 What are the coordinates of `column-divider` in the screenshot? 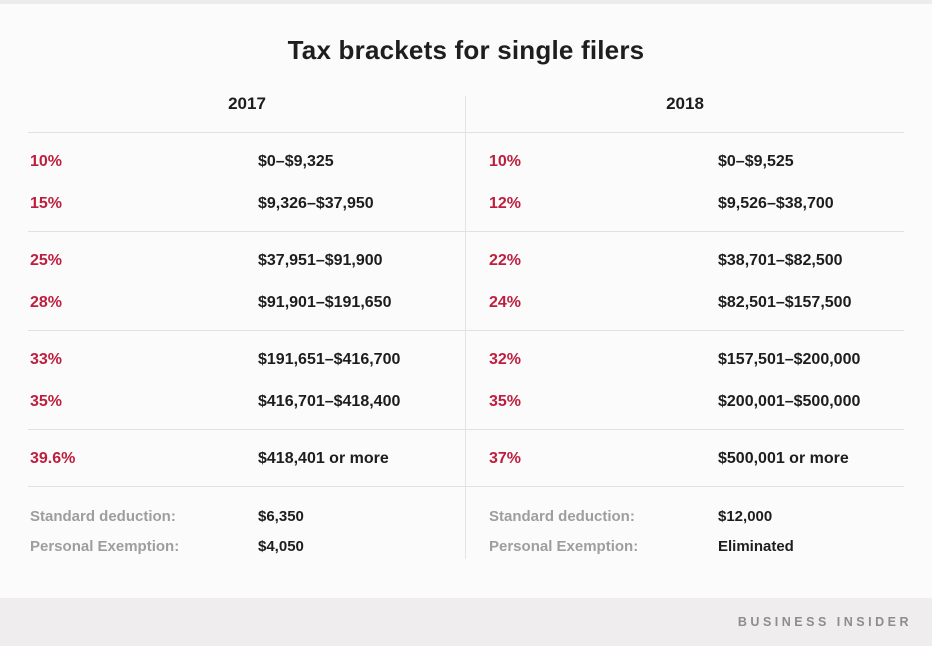 It's located at (465, 327).